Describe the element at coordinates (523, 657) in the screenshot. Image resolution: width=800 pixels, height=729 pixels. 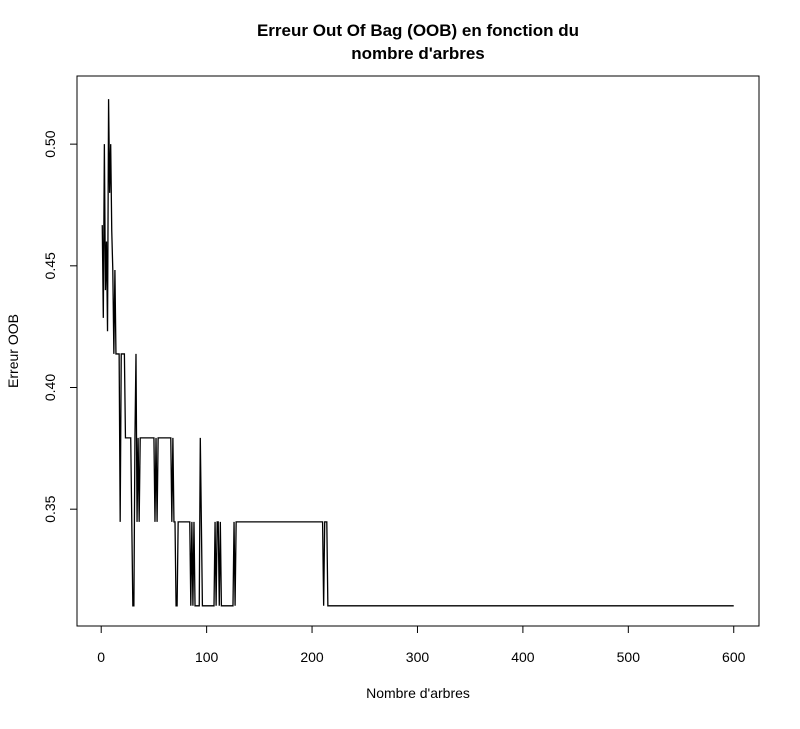
I see `x-tick-label: 400` at that location.